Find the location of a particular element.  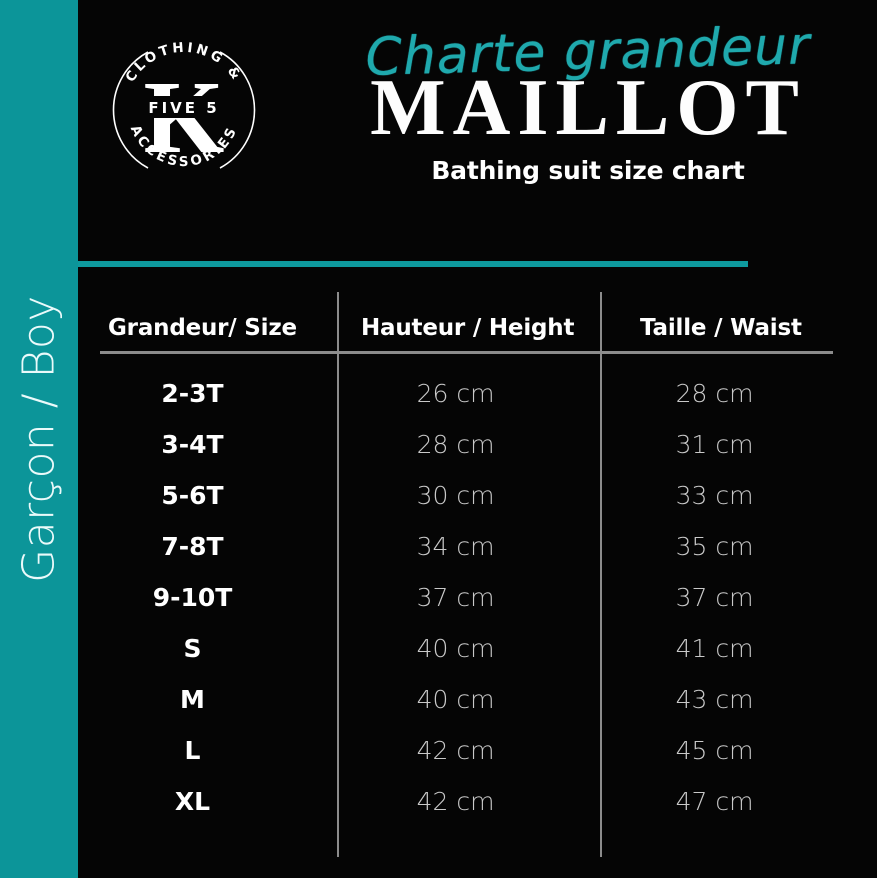

svg-text: FIVE 5 is located at coordinates (183, 108).